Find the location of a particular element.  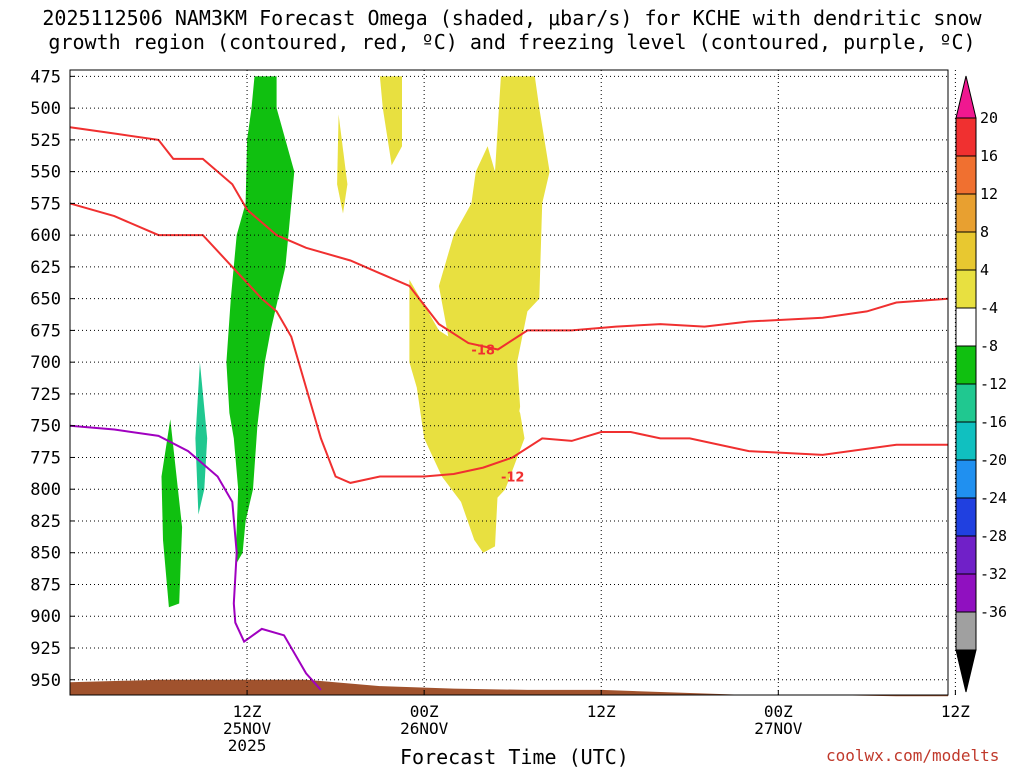

y-tick-label-725: 725 is located at coordinates (45, 395).